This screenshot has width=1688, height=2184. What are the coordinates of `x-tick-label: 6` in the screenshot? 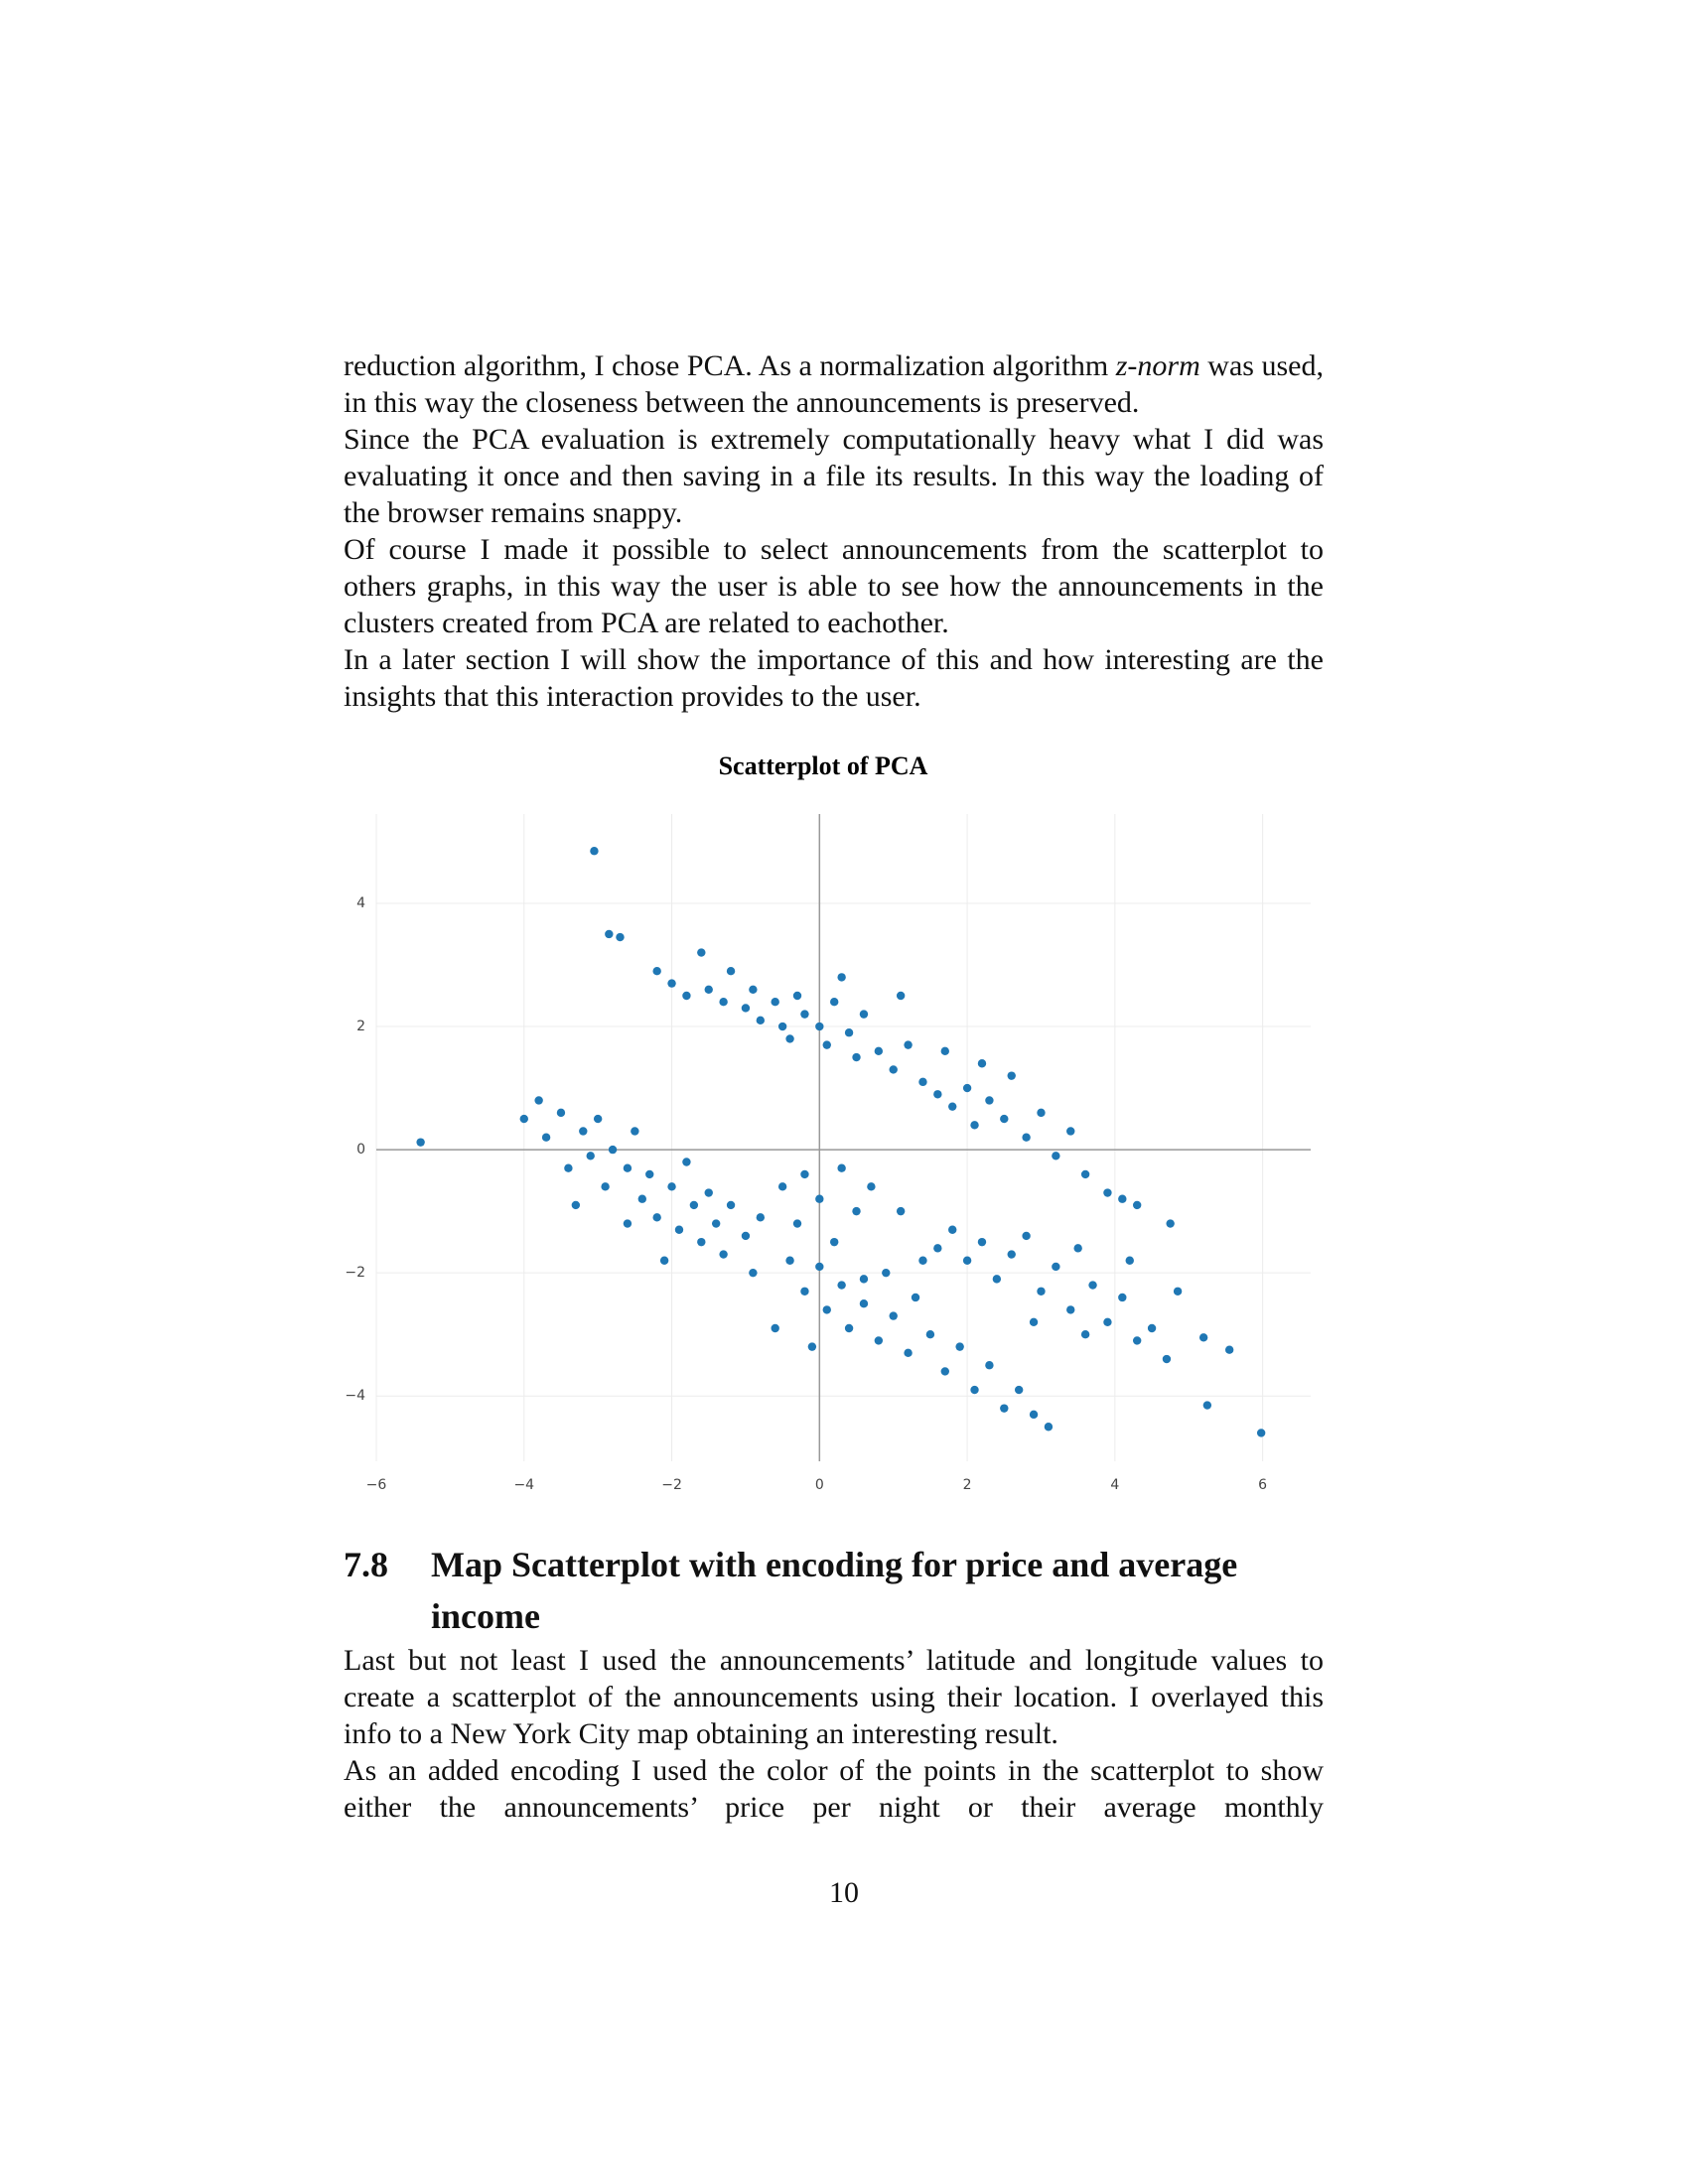 It's located at (1262, 1483).